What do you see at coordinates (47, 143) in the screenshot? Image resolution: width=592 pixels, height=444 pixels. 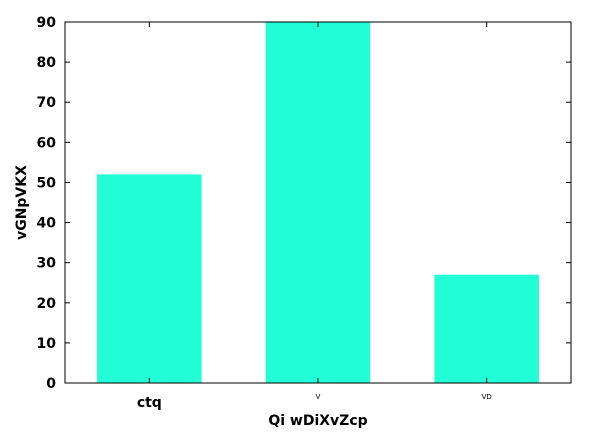 I see `y-tick-label: 60` at bounding box center [47, 143].